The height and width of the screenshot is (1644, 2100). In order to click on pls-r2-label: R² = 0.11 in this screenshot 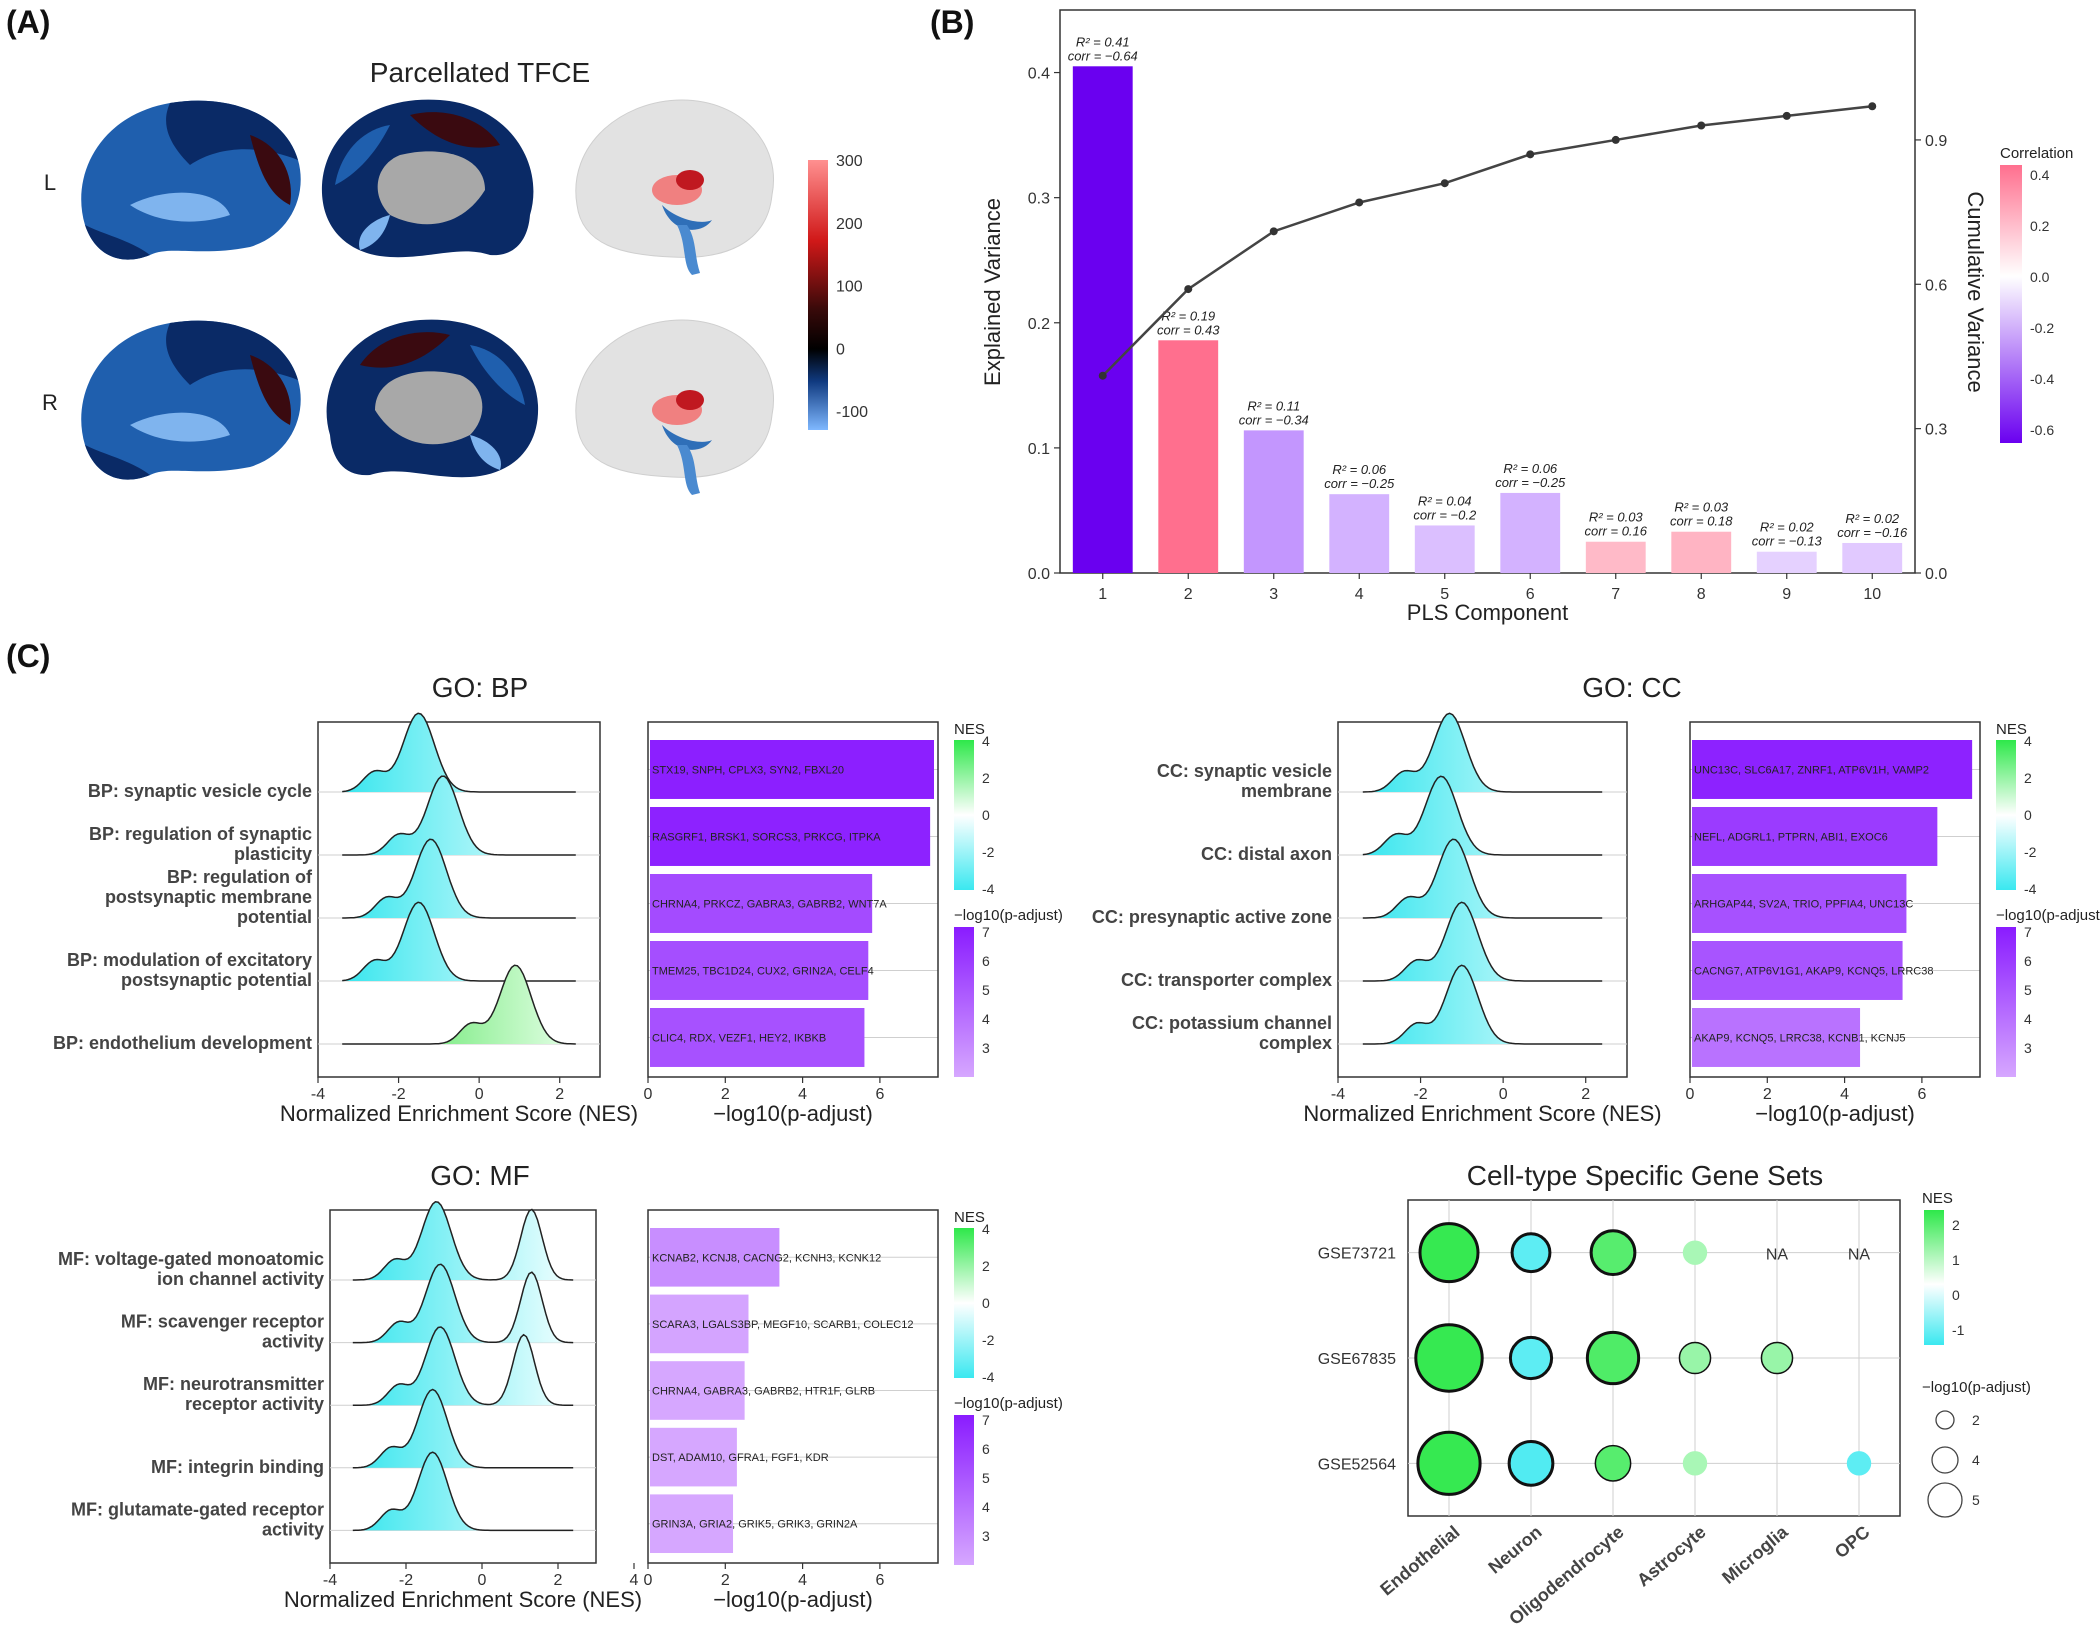, I will do `click(1273, 405)`.